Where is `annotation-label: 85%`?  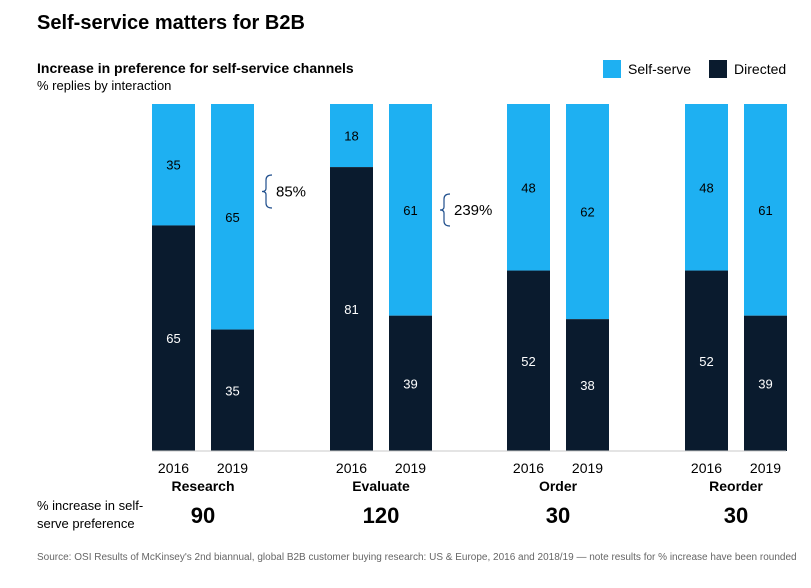 annotation-label: 85% is located at coordinates (291, 192).